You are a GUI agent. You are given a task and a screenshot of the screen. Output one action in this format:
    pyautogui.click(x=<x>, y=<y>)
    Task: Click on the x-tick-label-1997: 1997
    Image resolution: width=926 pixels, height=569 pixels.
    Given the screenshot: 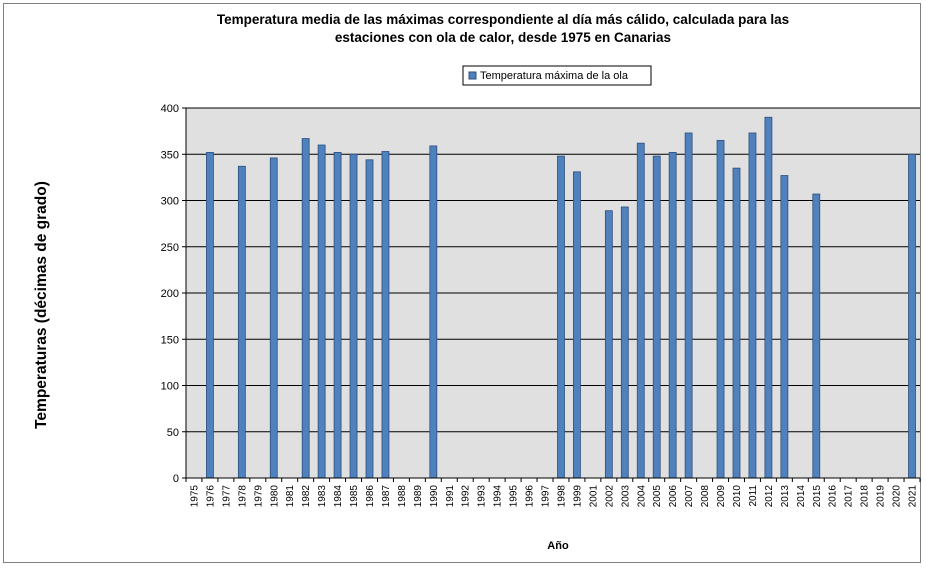 What is the action you would take?
    pyautogui.click(x=546, y=496)
    